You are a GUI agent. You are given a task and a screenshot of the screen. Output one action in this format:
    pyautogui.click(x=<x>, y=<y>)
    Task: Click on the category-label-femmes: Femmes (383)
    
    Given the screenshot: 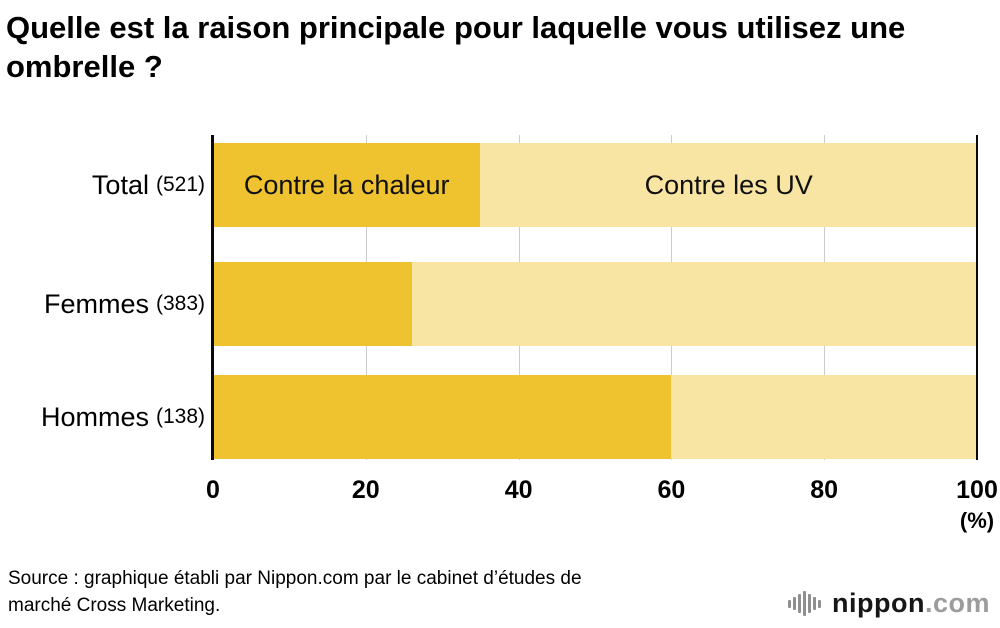 What is the action you would take?
    pyautogui.click(x=102, y=304)
    